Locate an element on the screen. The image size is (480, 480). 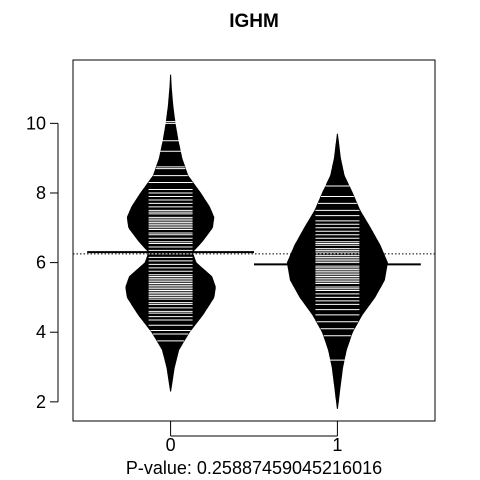
y-tick-label: 2 is located at coordinates (41, 402).